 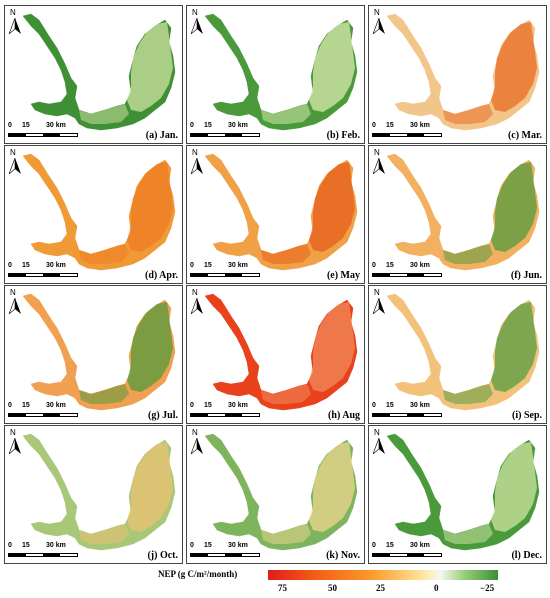 I want to click on map-panel: N 0 15 30 km (g) Jul., so click(x=93, y=354).